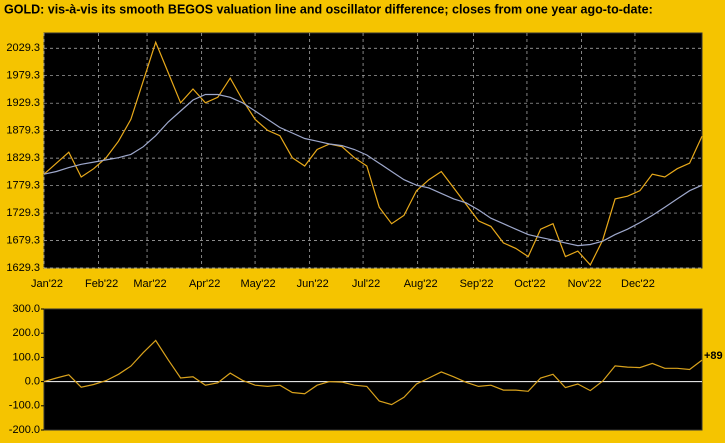 Image resolution: width=725 pixels, height=443 pixels. Describe the element at coordinates (23, 131) in the screenshot. I see `y-tick-label: 1879.3` at that location.